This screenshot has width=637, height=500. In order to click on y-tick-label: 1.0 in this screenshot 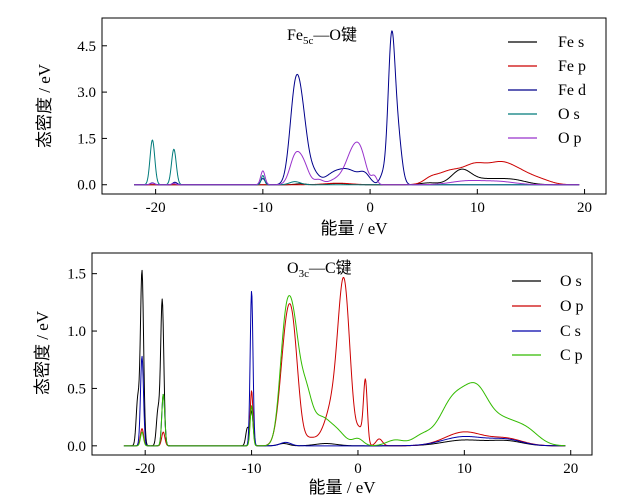, I will do `click(76, 332)`.